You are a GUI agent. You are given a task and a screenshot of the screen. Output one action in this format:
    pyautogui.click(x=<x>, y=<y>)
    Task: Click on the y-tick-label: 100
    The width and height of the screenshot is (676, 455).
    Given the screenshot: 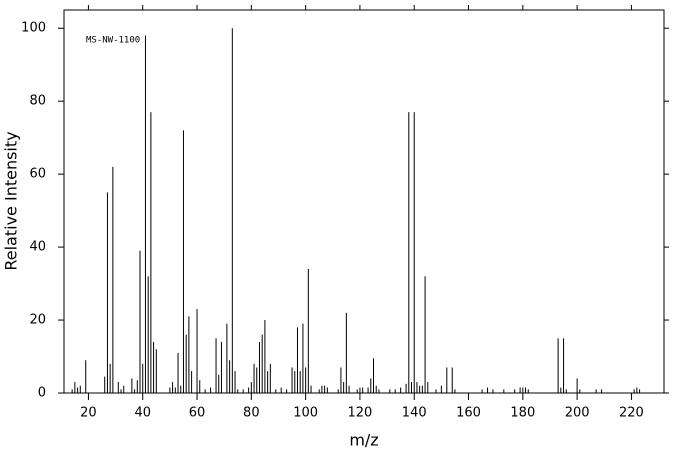 What is the action you would take?
    pyautogui.click(x=33, y=28)
    